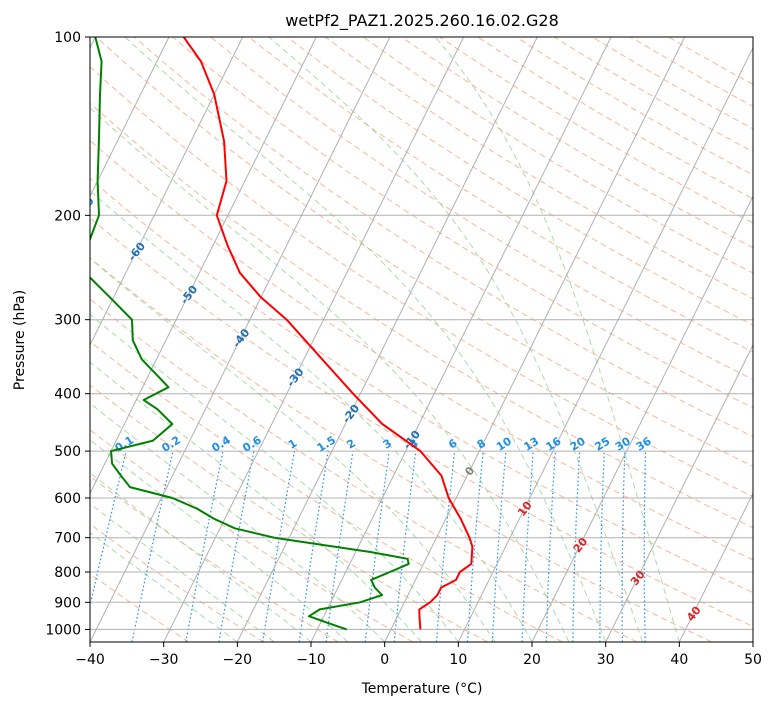  Describe the element at coordinates (679, 660) in the screenshot. I see `x-tick-label: 40` at that location.